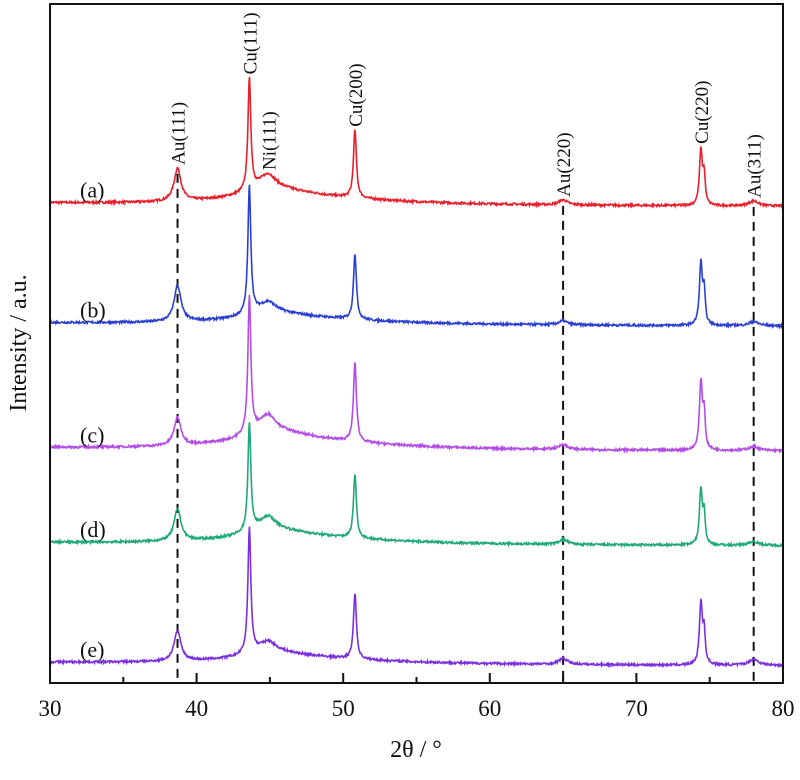 The image size is (800, 780). I want to click on x-tick-label: 80, so click(783, 708).